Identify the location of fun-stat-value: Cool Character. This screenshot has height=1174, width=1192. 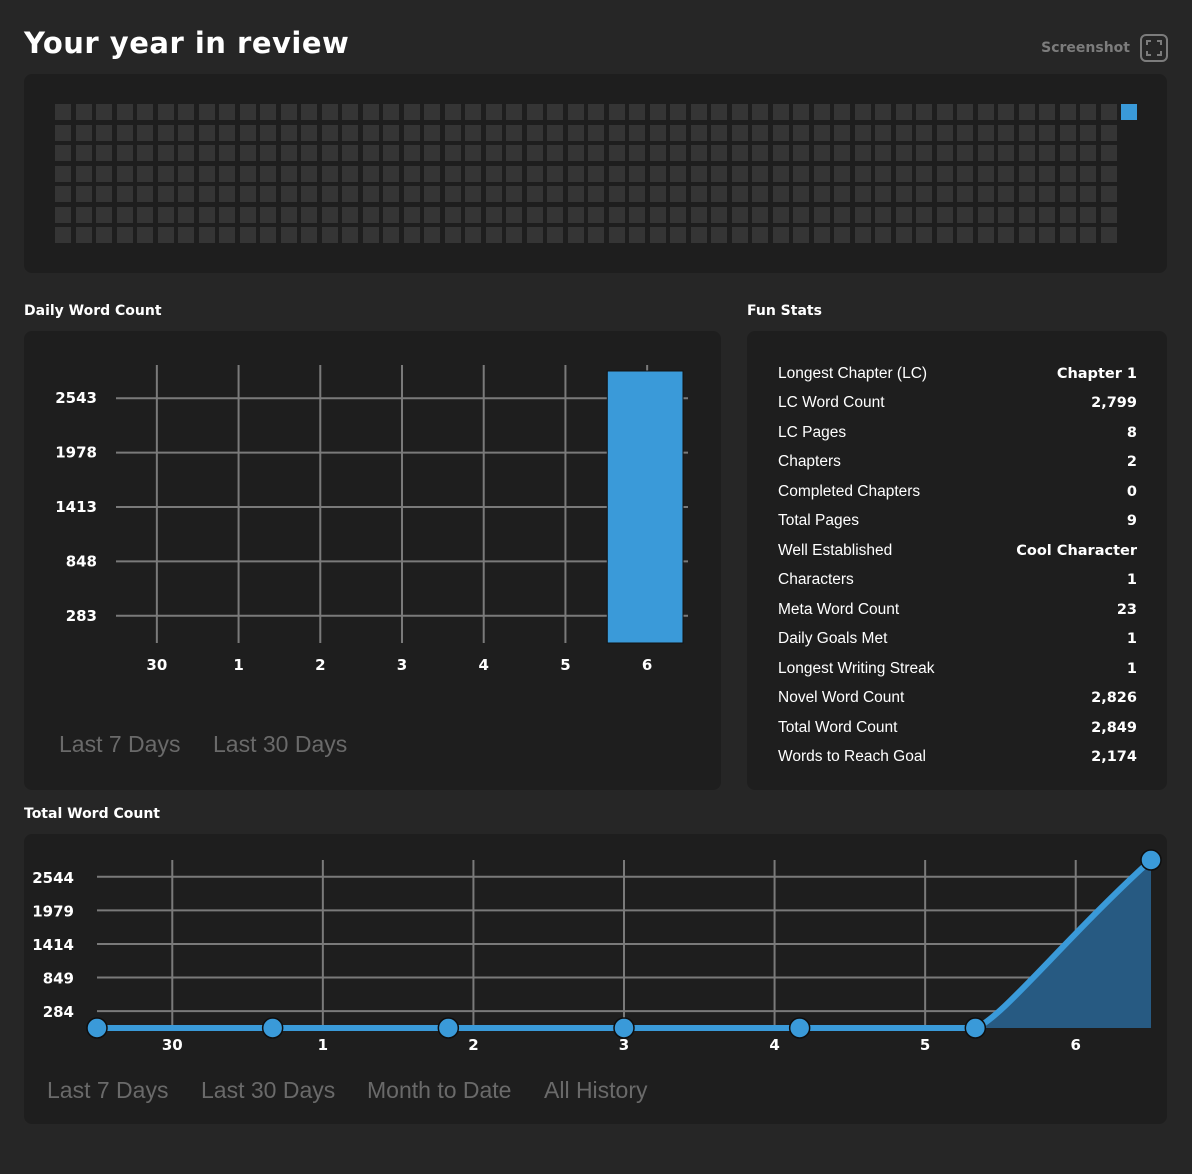
(1076, 550).